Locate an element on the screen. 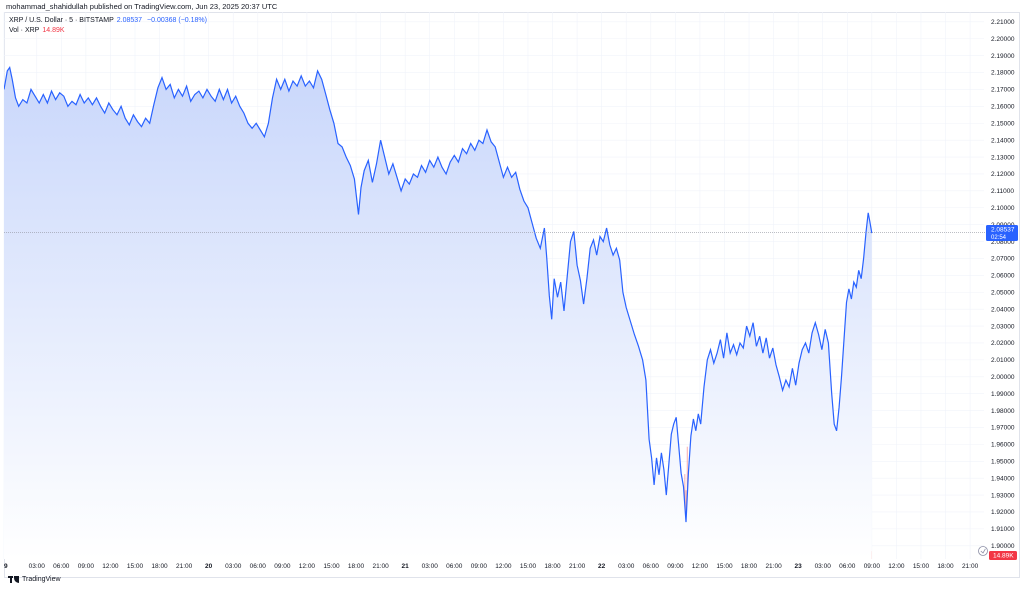 Image resolution: width=1024 pixels, height=589 pixels. price-tick-label: 2.19000 is located at coordinates (1003, 56).